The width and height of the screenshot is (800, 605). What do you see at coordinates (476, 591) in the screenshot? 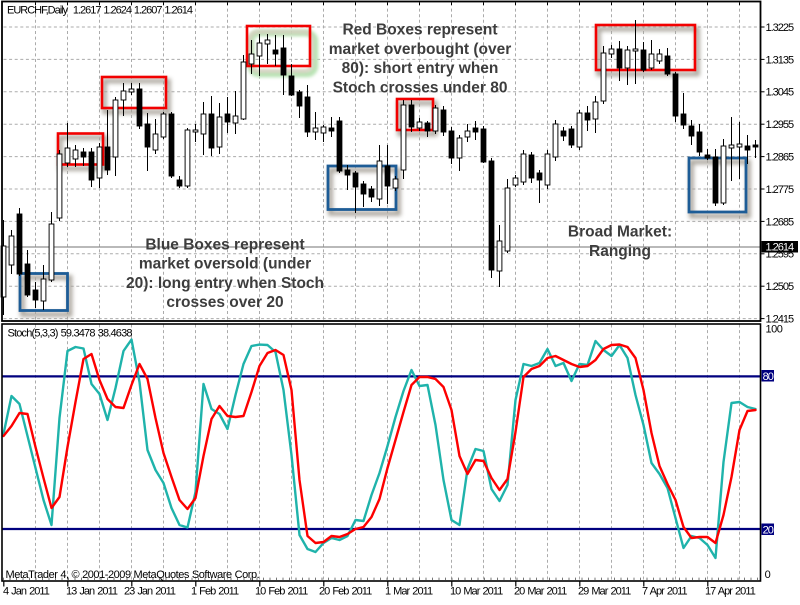
I see `svg-text: 10 Mar 2011` at bounding box center [476, 591].